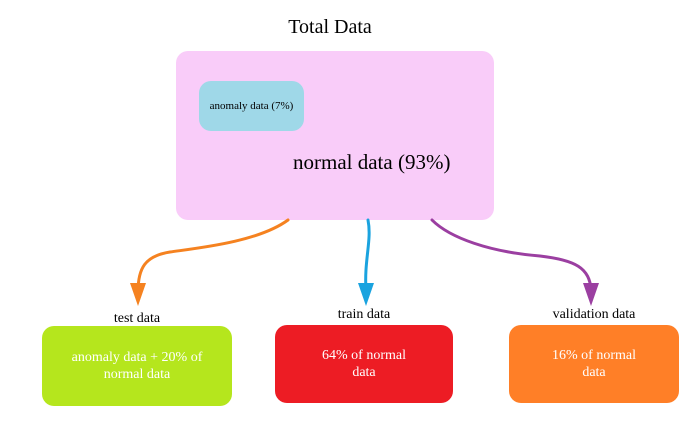 The width and height of the screenshot is (700, 427). I want to click on train-data-box: 64% of normal data, so click(364, 364).